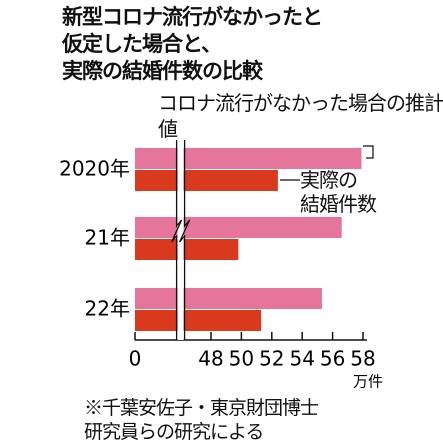 Image resolution: width=443 pixels, height=447 pixels. I want to click on x-tick-label: 58, so click(362, 359).